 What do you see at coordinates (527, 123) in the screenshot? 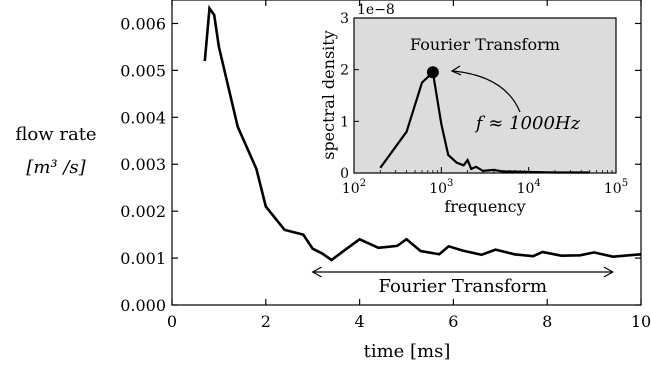
I see `peak-annotation-label: f ≈ 1000Hz` at bounding box center [527, 123].